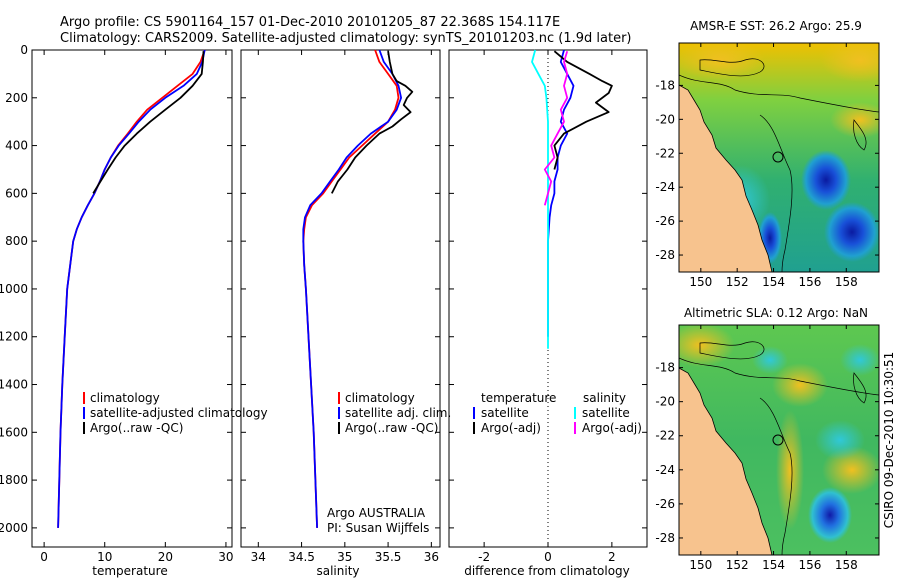  What do you see at coordinates (14, 337) in the screenshot?
I see `y-tick-label: 1200` at bounding box center [14, 337].